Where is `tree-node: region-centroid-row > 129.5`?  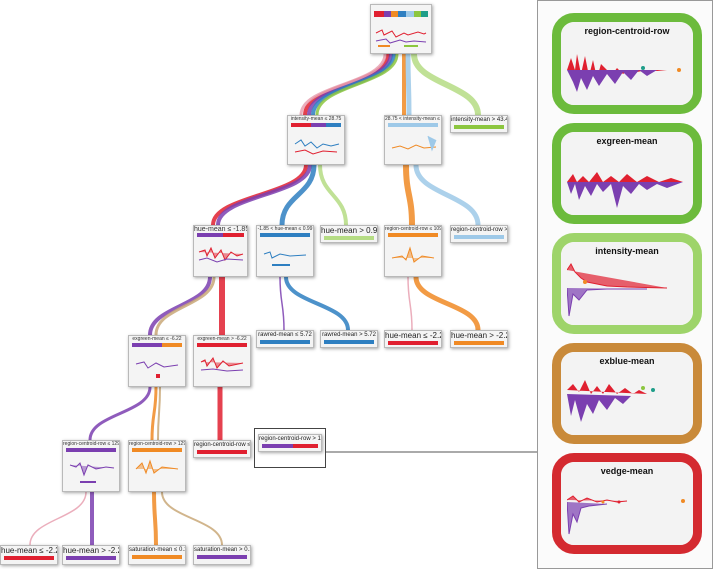 tree-node: region-centroid-row > 129.5 is located at coordinates (157, 466).